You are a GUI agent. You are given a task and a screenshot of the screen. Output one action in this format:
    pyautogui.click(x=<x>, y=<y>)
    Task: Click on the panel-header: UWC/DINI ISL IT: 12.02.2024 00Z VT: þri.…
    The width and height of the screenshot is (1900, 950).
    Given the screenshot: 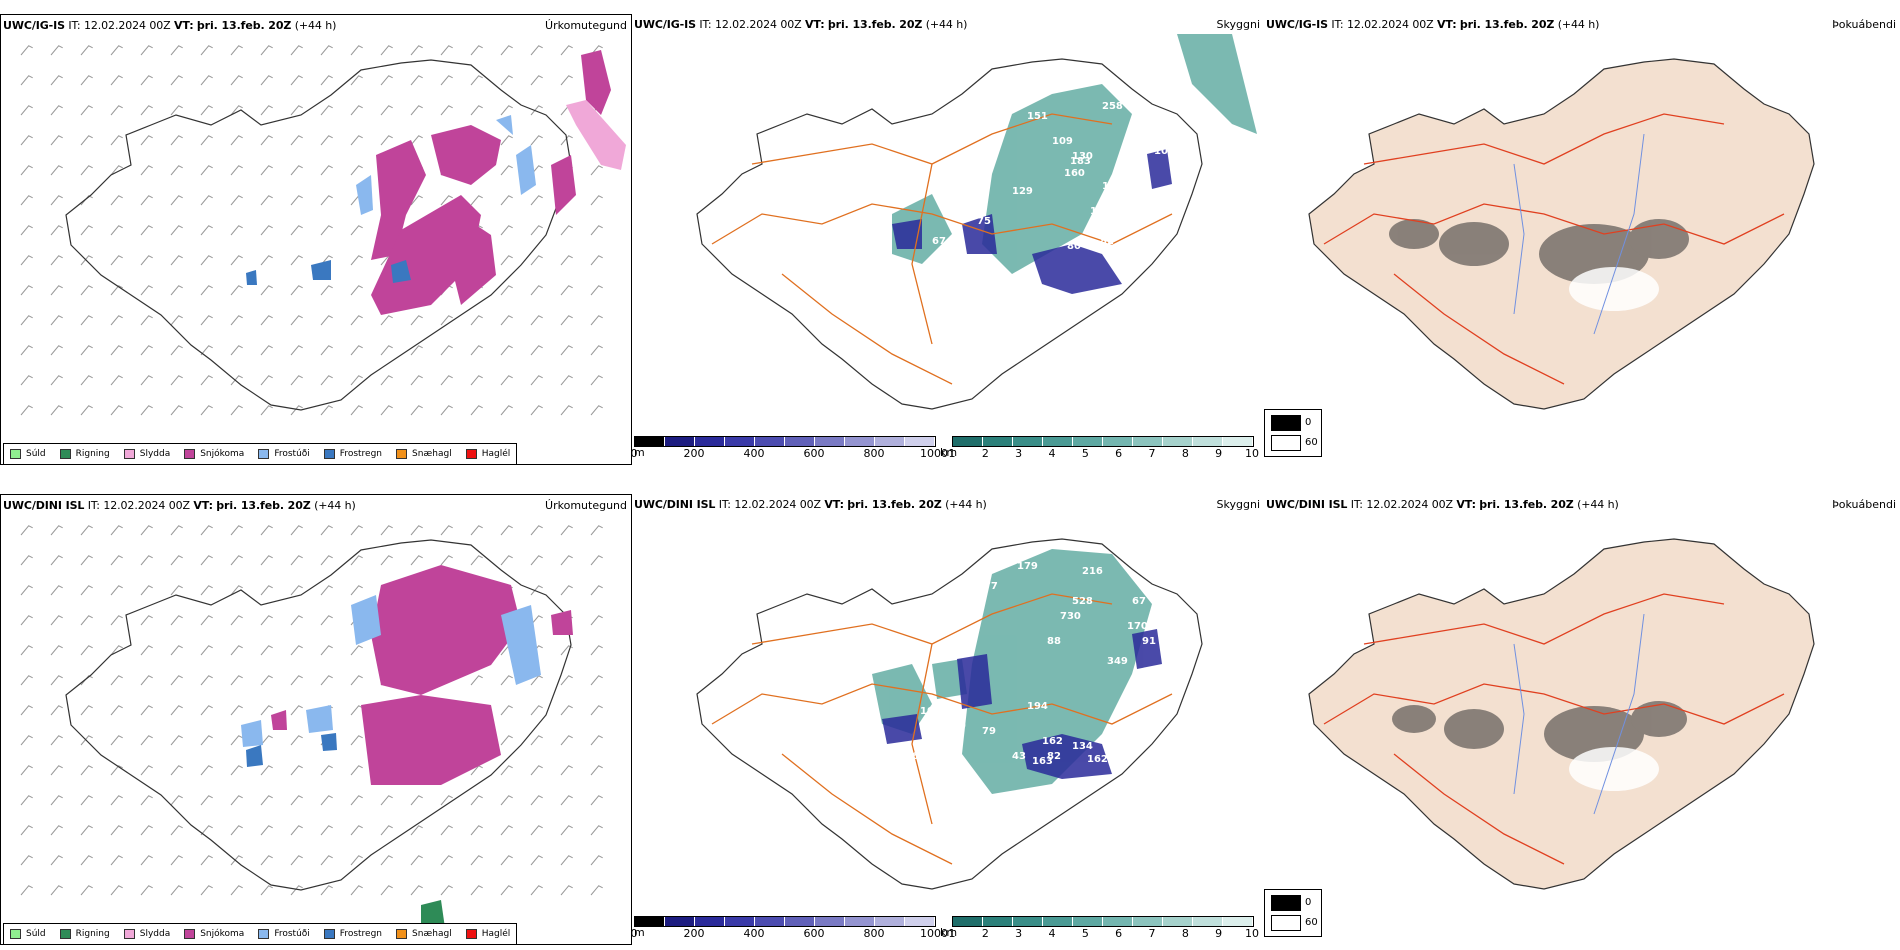 What is the action you would take?
    pyautogui.click(x=179, y=505)
    